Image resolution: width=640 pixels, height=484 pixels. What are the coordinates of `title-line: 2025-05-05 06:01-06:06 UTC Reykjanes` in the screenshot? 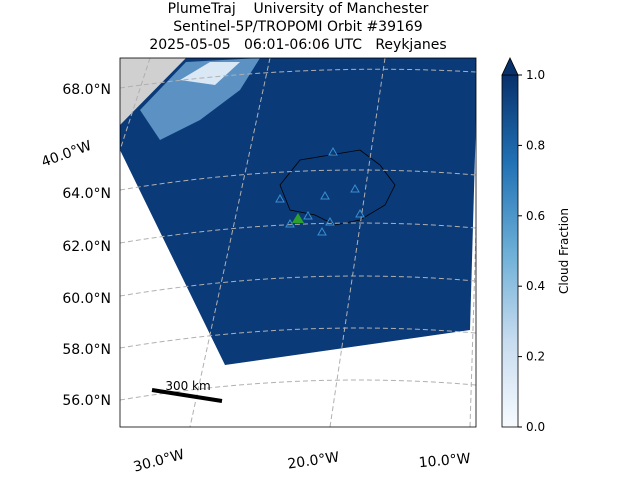 It's located at (297, 45).